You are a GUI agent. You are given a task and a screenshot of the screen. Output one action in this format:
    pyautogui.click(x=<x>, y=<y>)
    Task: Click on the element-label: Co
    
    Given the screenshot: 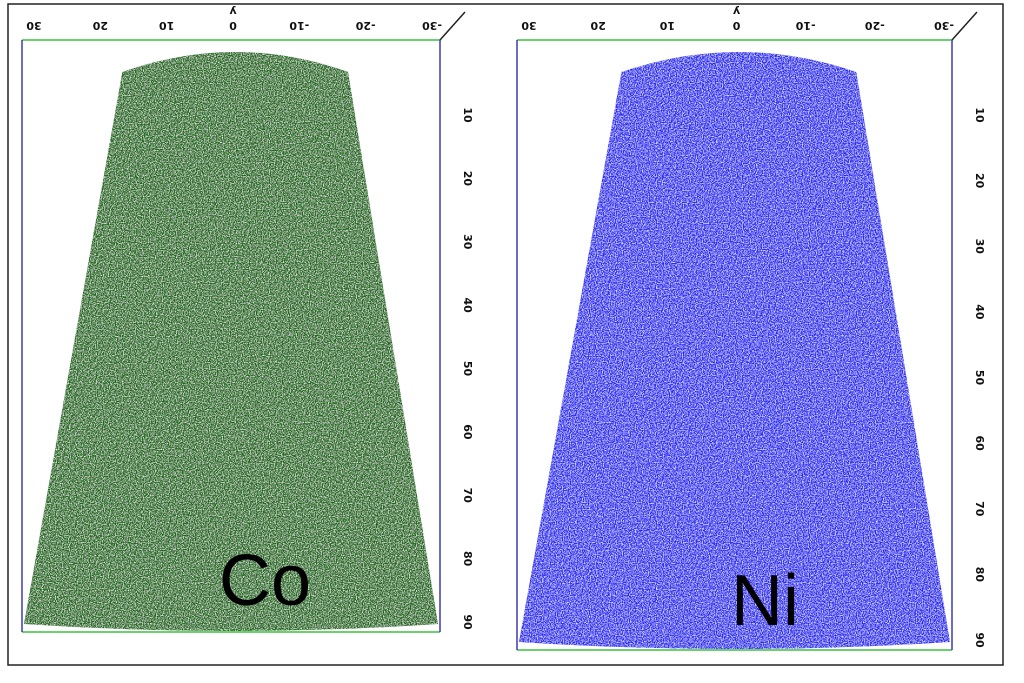 What is the action you would take?
    pyautogui.click(x=265, y=581)
    